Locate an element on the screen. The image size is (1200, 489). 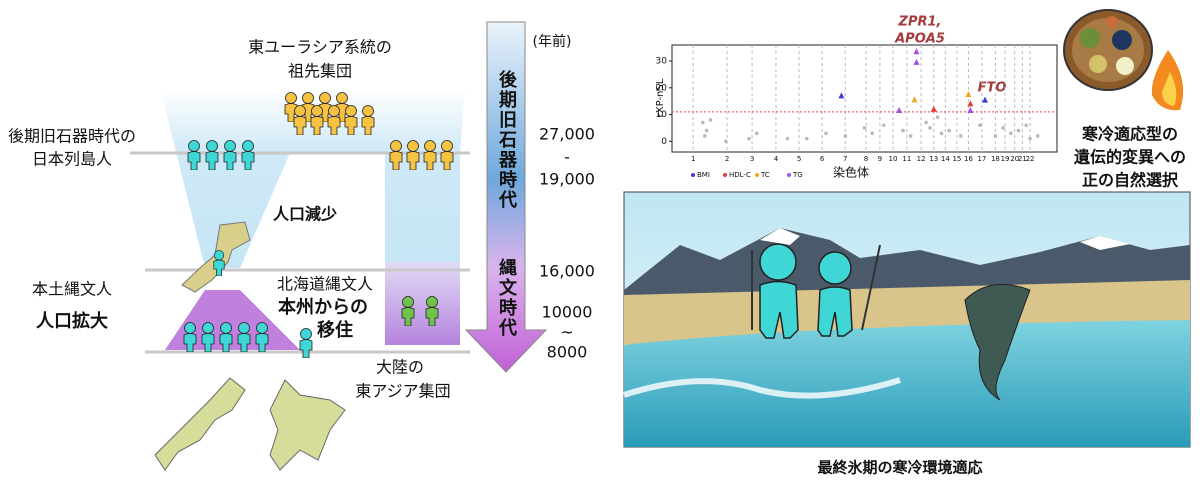
time-arrow is located at coordinates (506, 197).